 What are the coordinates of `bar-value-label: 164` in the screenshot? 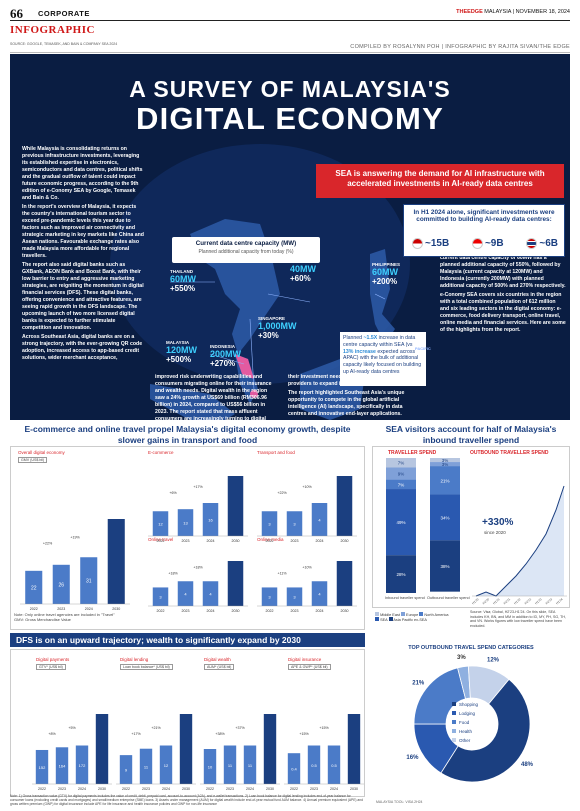 It's located at (62, 766).